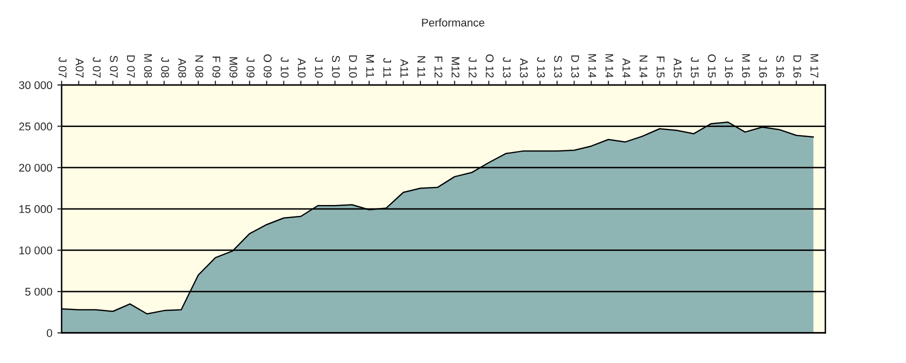 The image size is (906, 363). I want to click on y-tick-label: 0, so click(49, 333).